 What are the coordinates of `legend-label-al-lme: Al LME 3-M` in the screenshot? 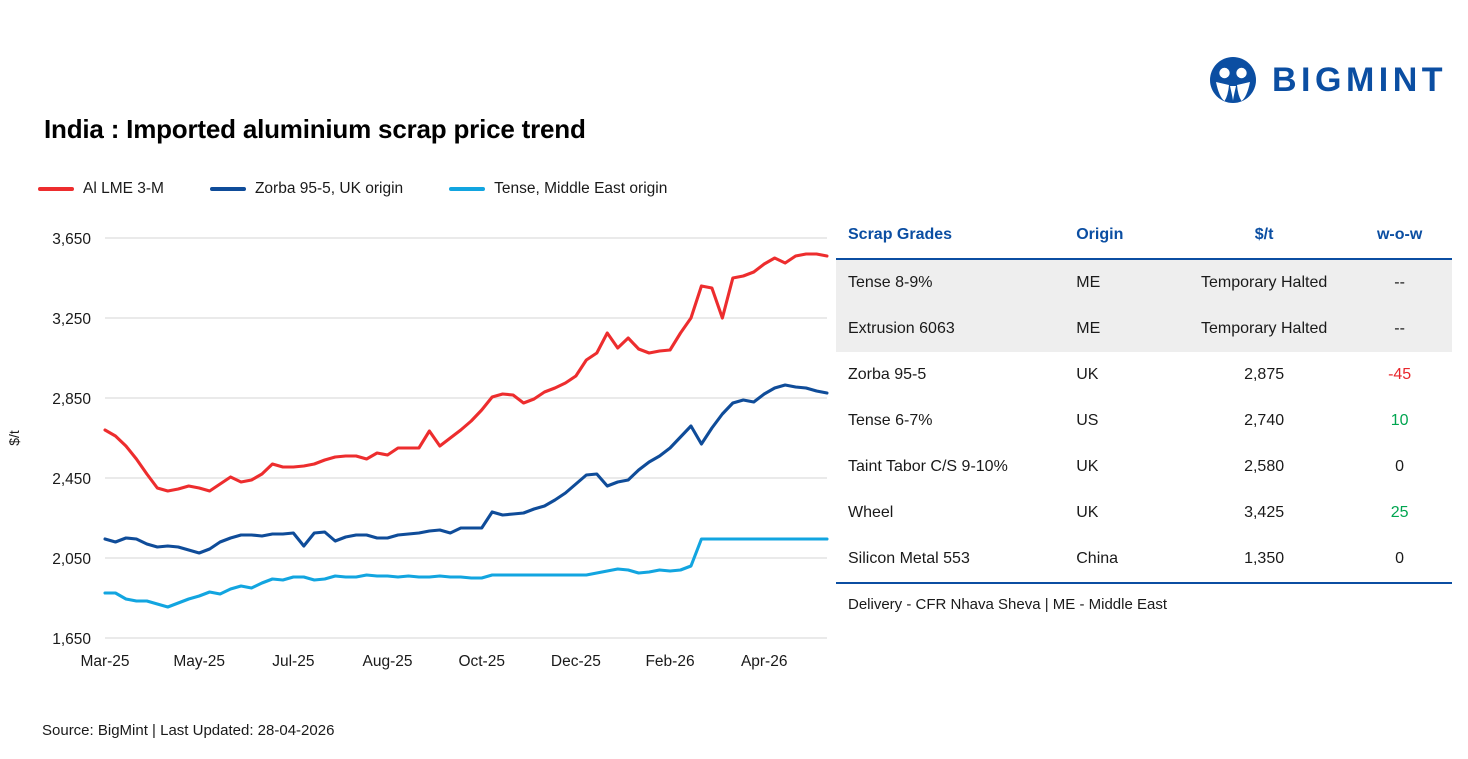 It's located at (123, 188).